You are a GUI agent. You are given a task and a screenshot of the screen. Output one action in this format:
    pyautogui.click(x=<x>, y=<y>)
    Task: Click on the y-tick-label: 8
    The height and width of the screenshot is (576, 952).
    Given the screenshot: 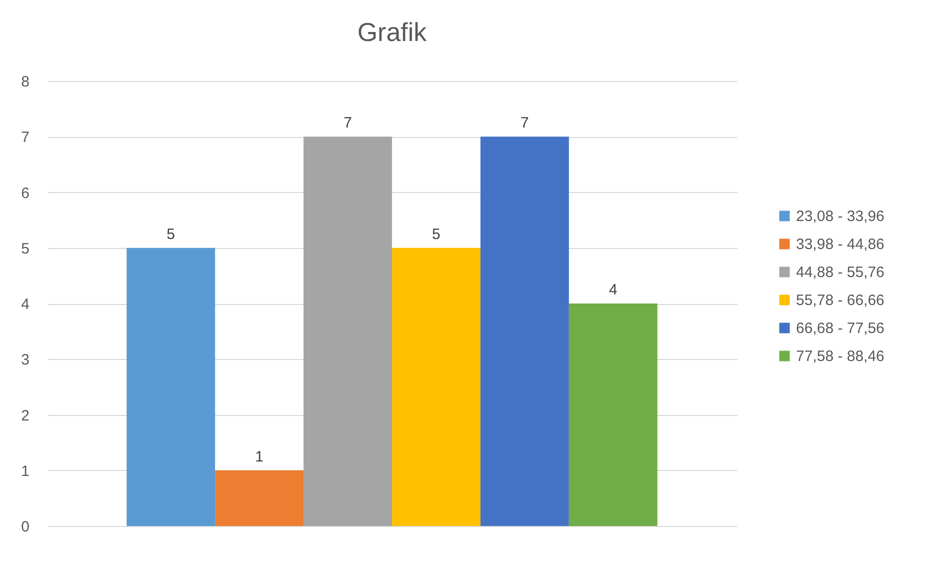 What is the action you would take?
    pyautogui.click(x=25, y=82)
    